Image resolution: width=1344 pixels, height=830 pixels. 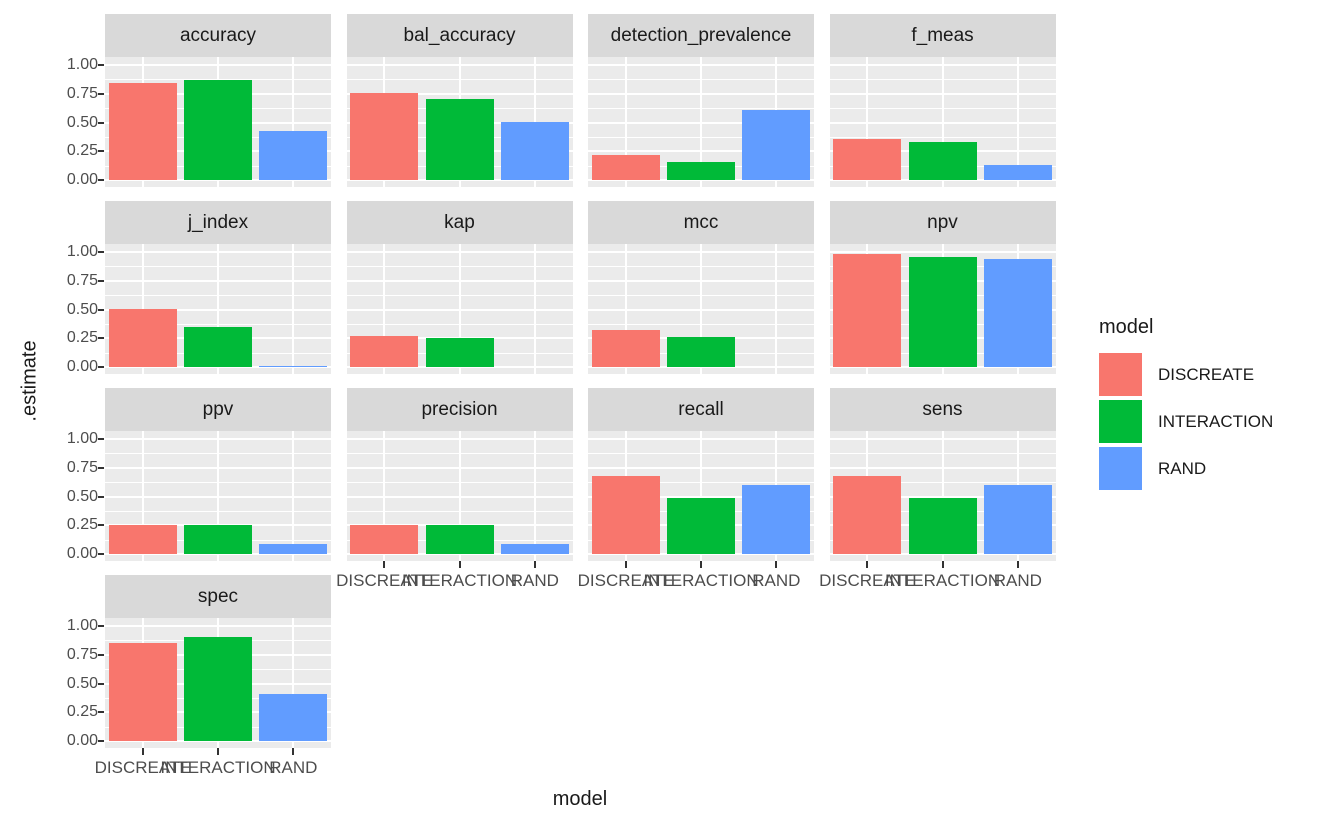 I want to click on facet-strip-label: recall, so click(x=701, y=409).